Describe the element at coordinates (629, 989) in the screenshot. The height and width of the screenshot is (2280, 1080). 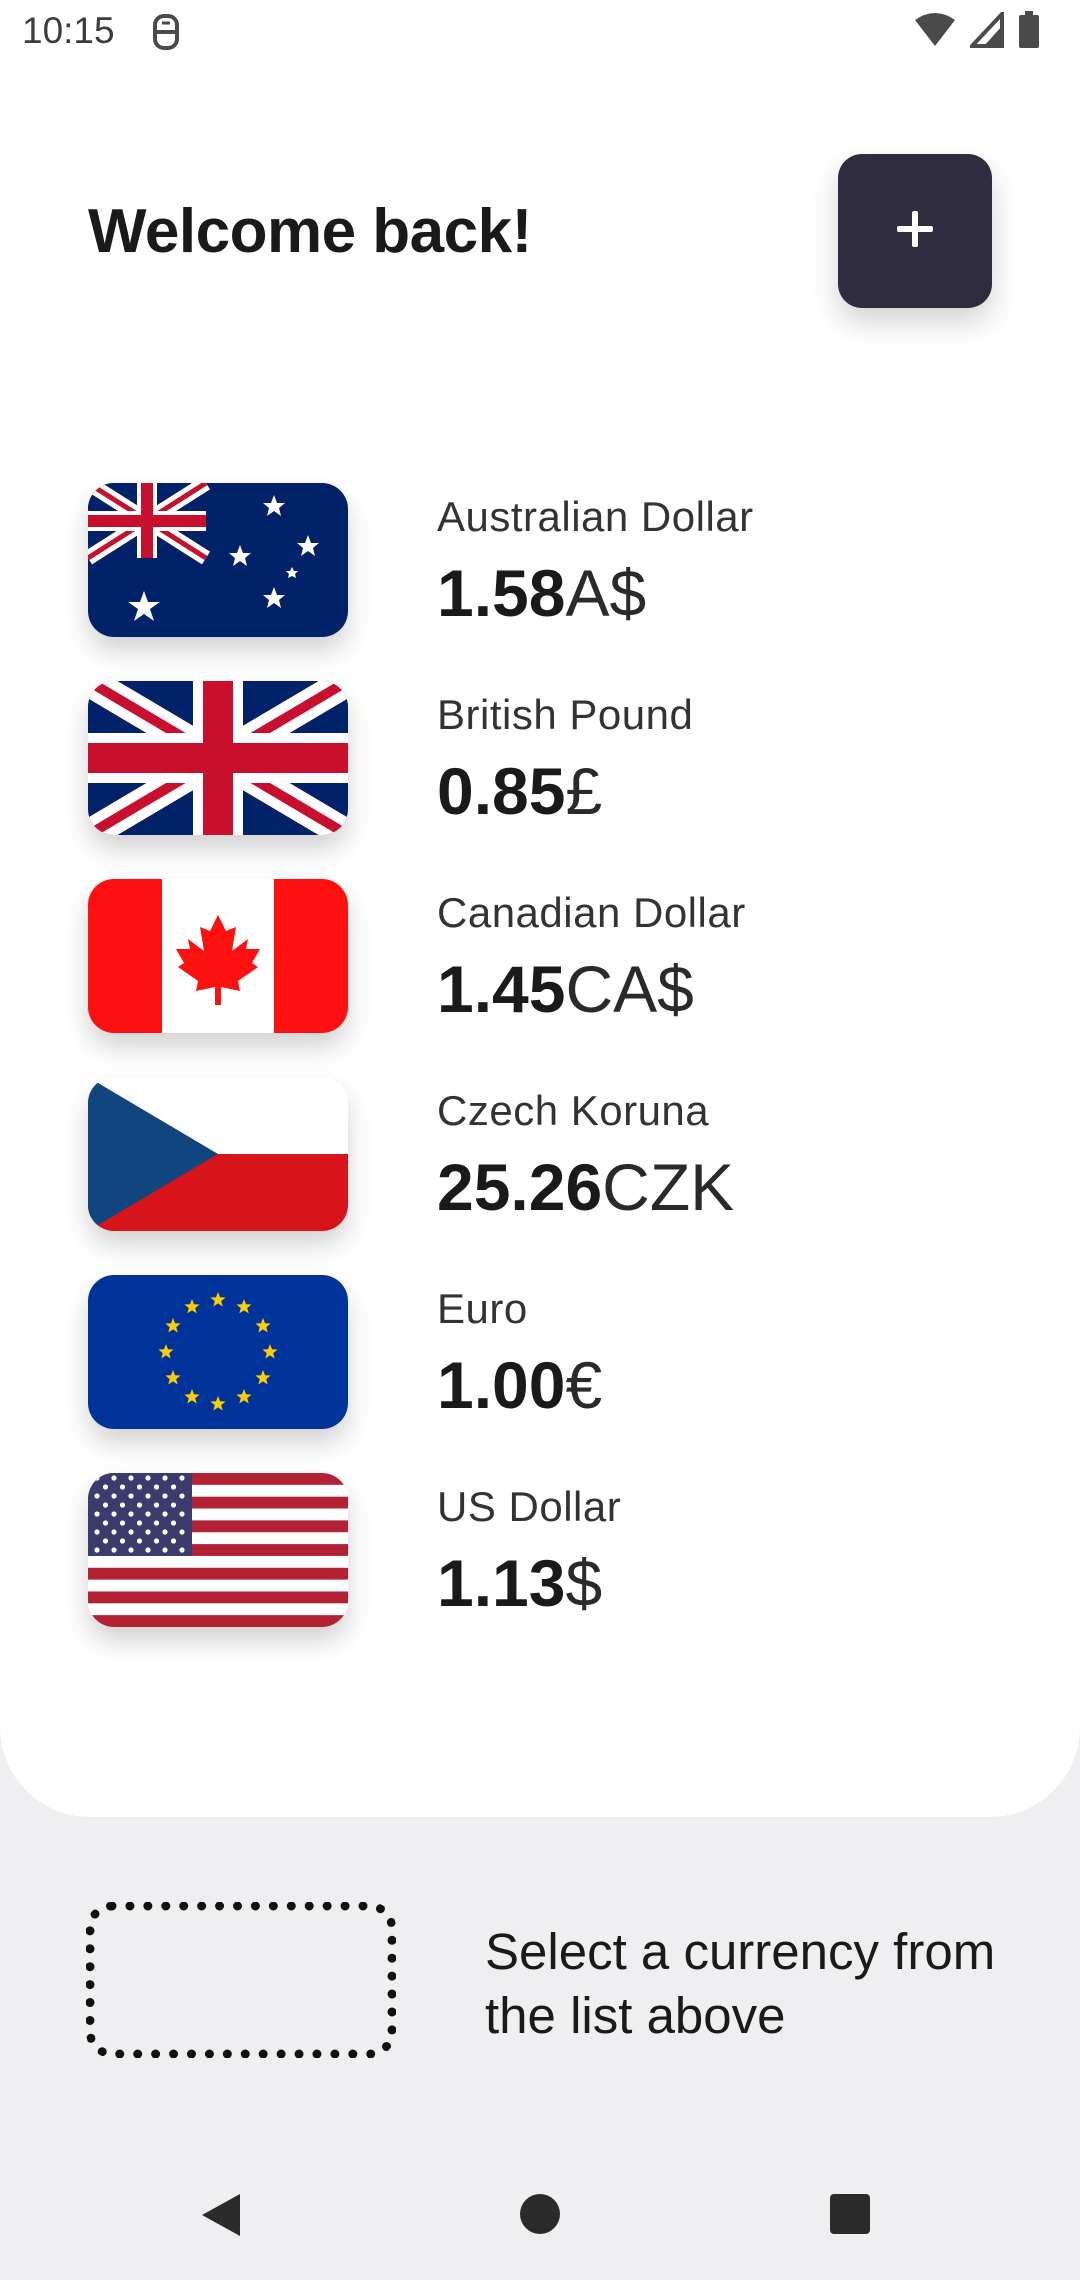
I see `currency-symbol: CA$` at that location.